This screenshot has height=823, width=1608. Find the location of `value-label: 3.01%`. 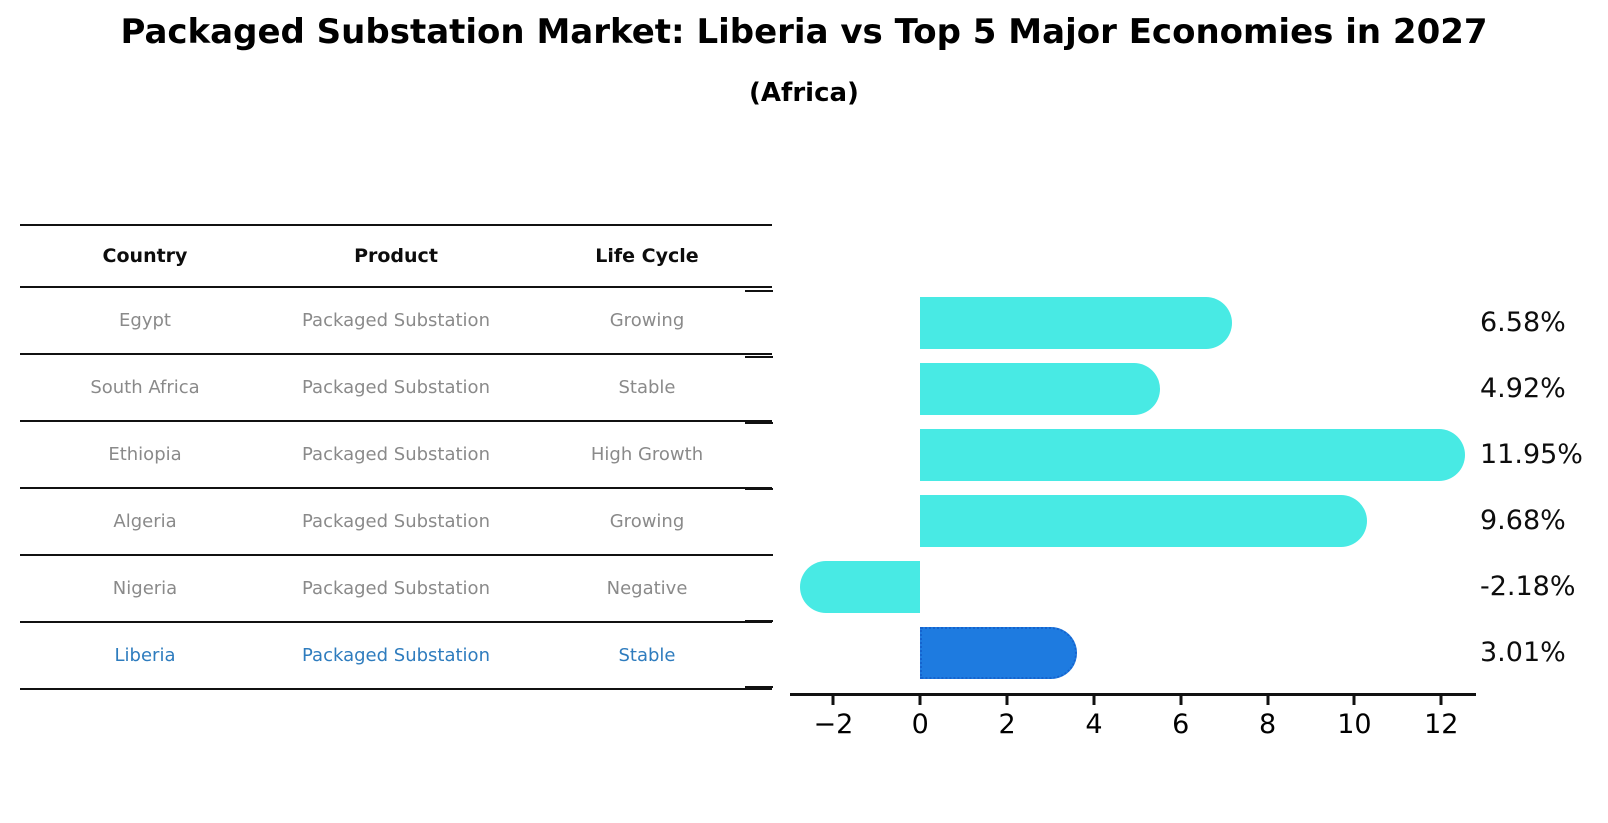

value-label: 3.01% is located at coordinates (1523, 652).